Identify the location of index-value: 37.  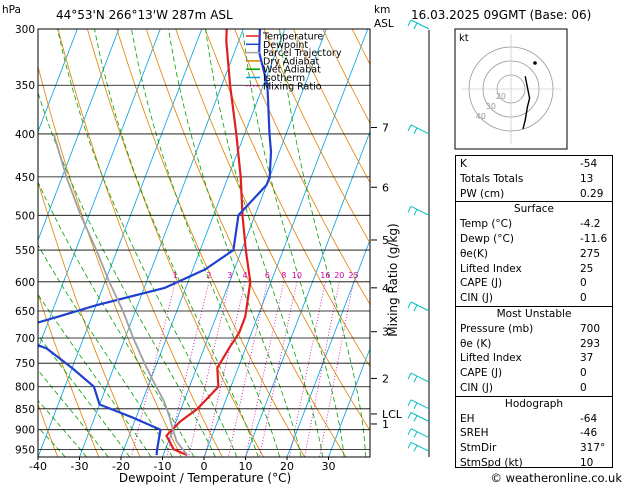
(587, 358).